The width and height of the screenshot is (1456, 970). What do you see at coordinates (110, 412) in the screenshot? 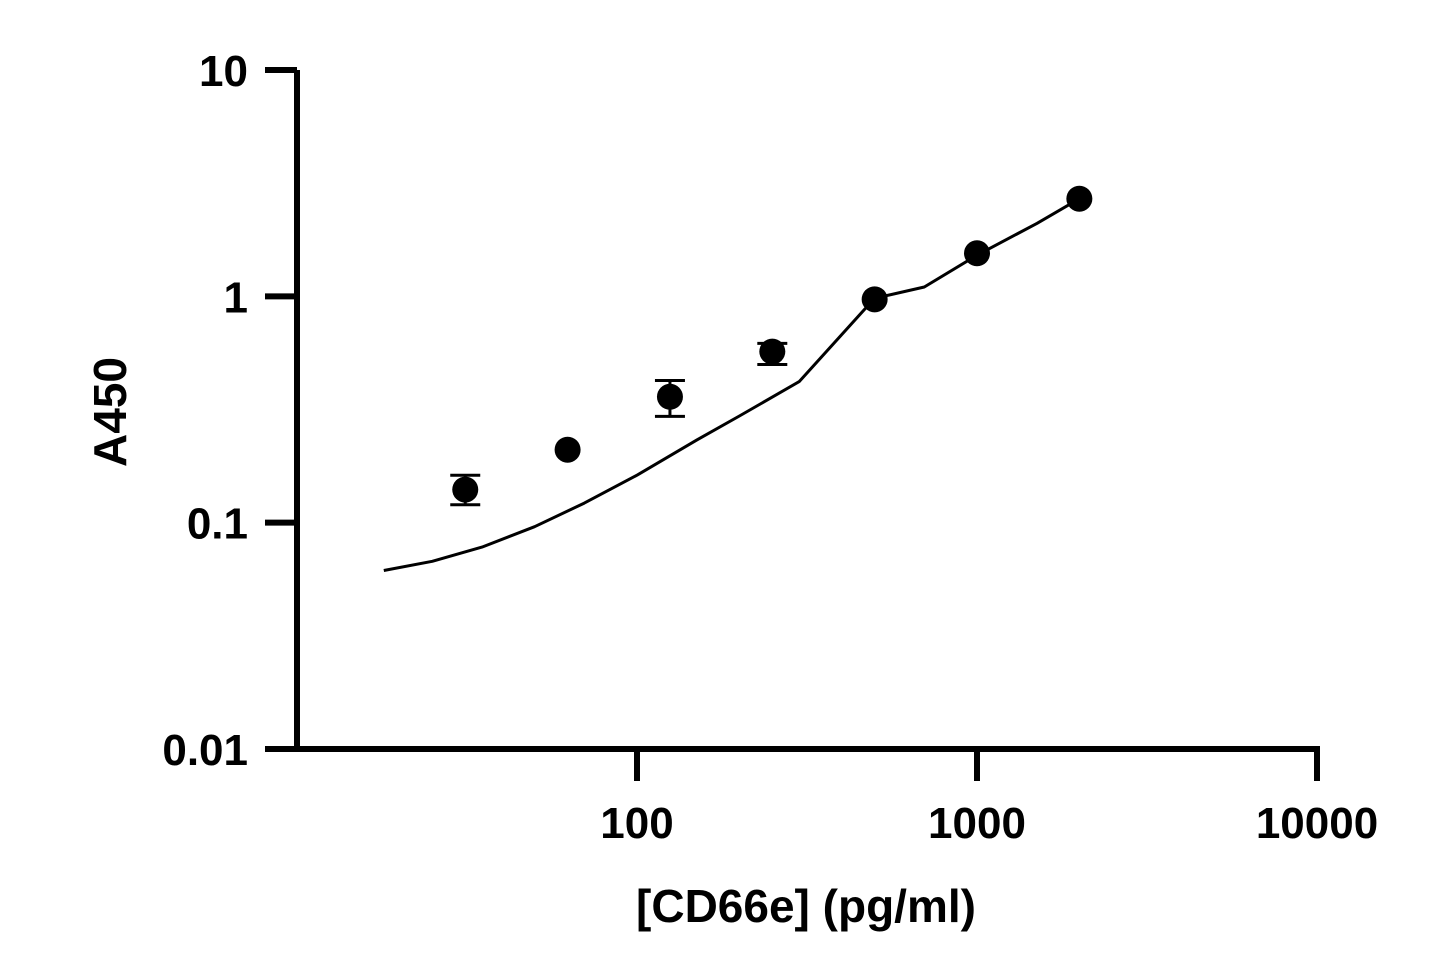
I see `y-axis-title: A450` at bounding box center [110, 412].